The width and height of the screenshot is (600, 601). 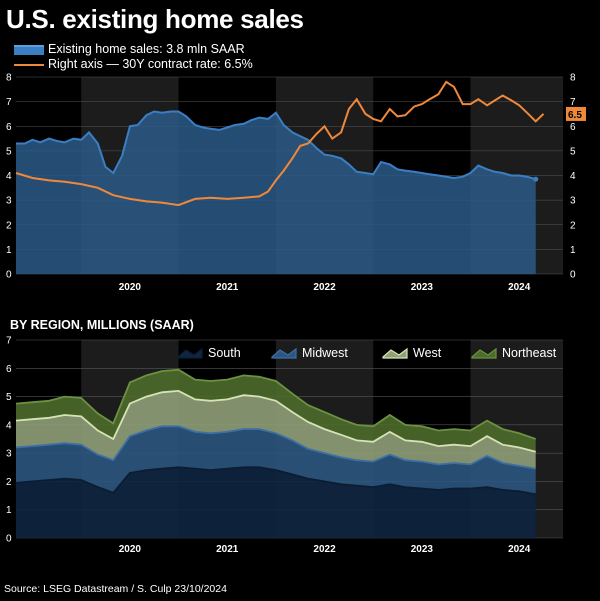 I want to click on y2-tick-label: 6, so click(x=573, y=127).